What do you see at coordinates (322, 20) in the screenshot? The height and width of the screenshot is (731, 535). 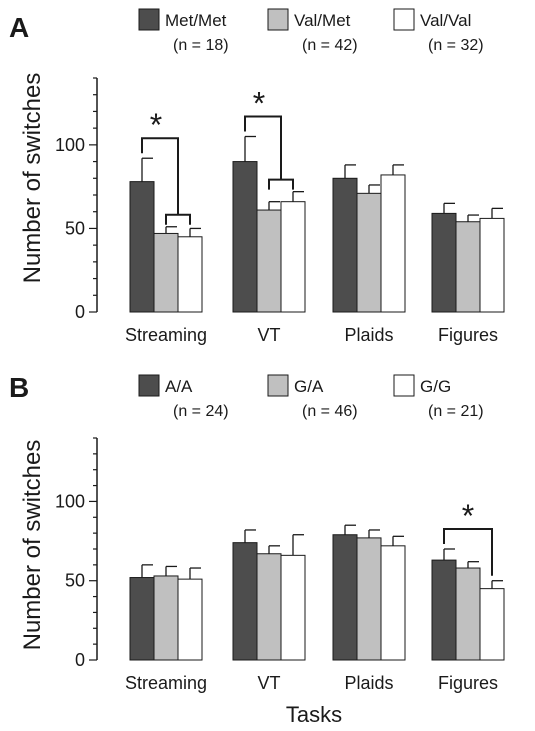 I see `legend-label: Val/Met` at bounding box center [322, 20].